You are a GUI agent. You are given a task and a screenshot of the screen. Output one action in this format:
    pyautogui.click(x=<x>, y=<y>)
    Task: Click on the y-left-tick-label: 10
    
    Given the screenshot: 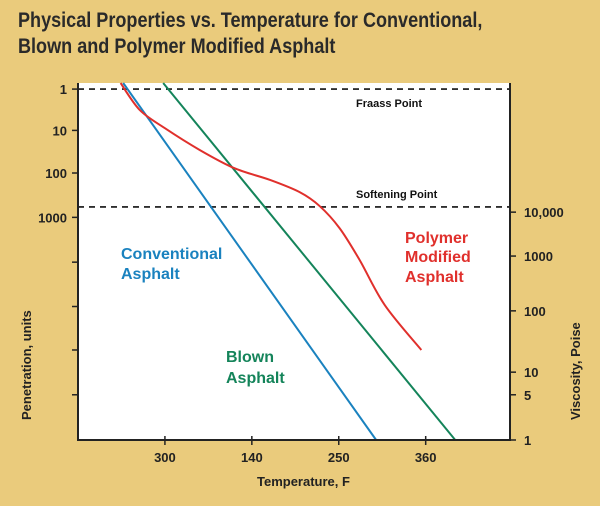 What is the action you would take?
    pyautogui.click(x=60, y=130)
    